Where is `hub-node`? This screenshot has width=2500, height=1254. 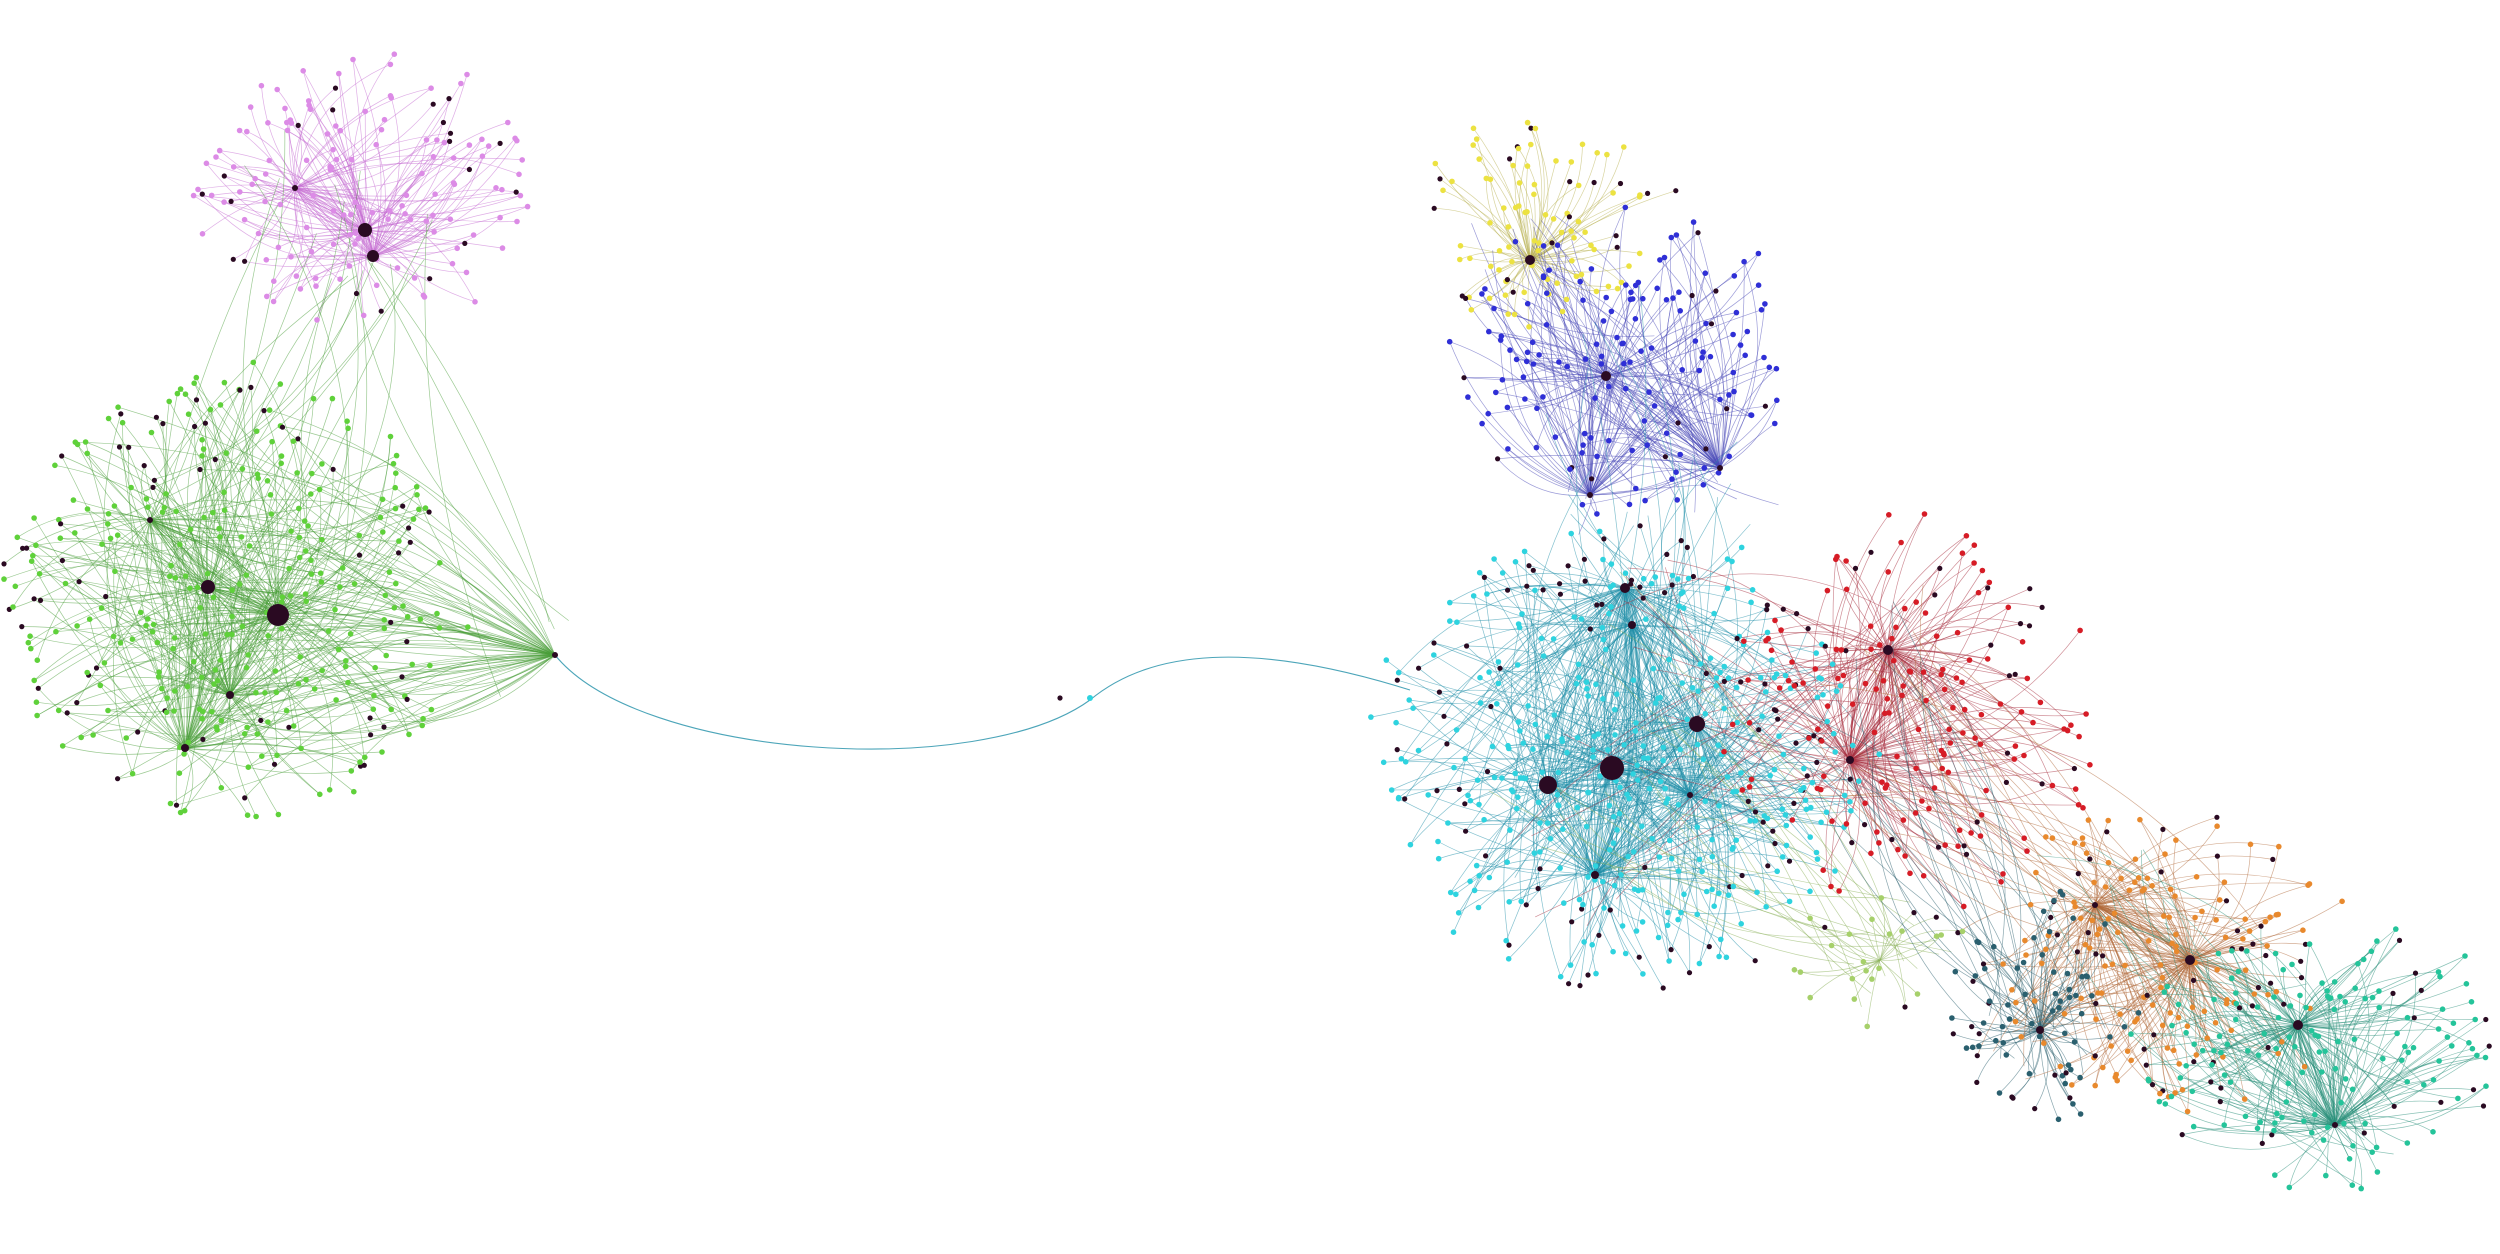
hub-node is located at coordinates (185, 748).